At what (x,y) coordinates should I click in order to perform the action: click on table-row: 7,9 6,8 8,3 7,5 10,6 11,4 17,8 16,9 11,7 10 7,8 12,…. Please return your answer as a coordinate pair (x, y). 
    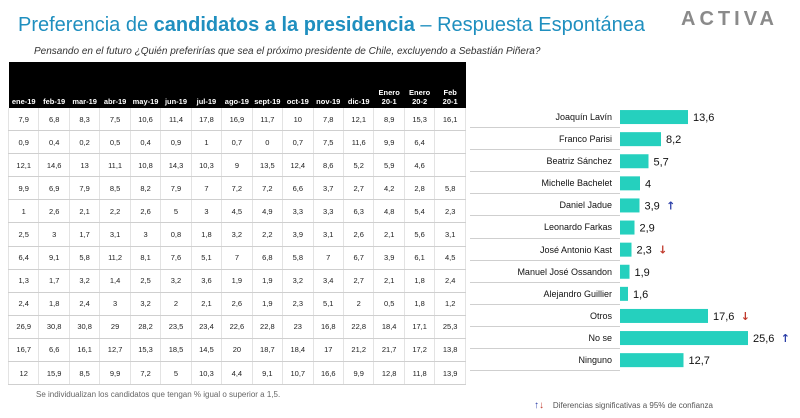
    Looking at the image, I should click on (236, 120).